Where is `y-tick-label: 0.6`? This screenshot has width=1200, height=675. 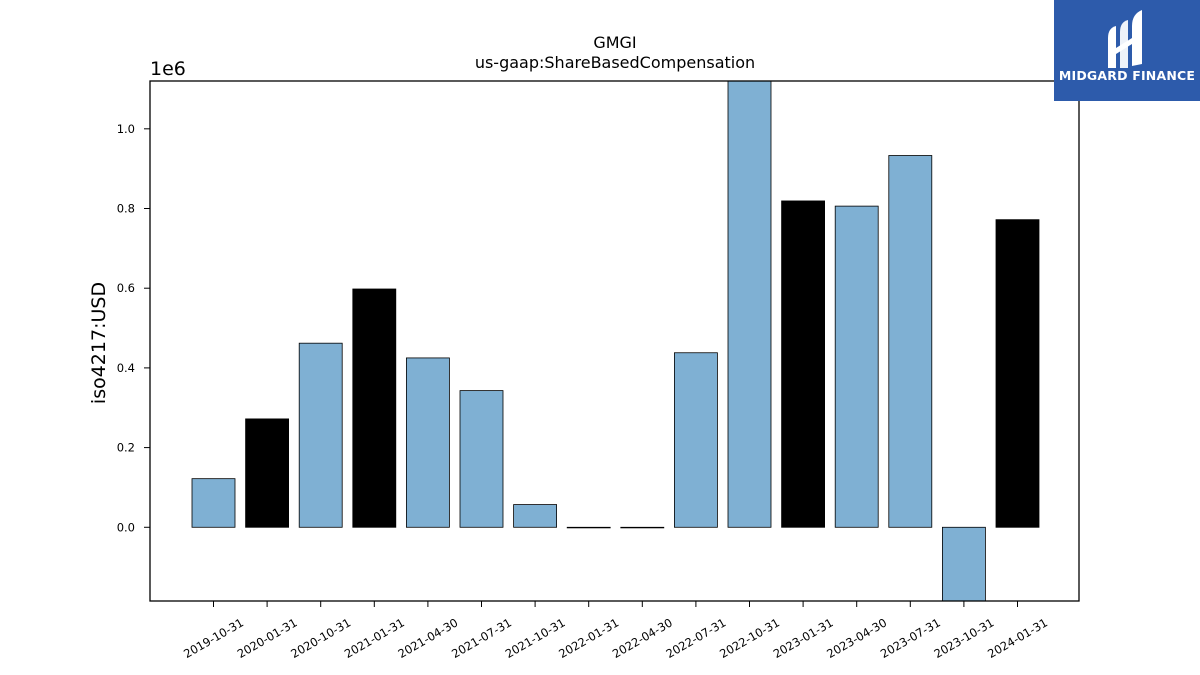
y-tick-label: 0.6 is located at coordinates (126, 288).